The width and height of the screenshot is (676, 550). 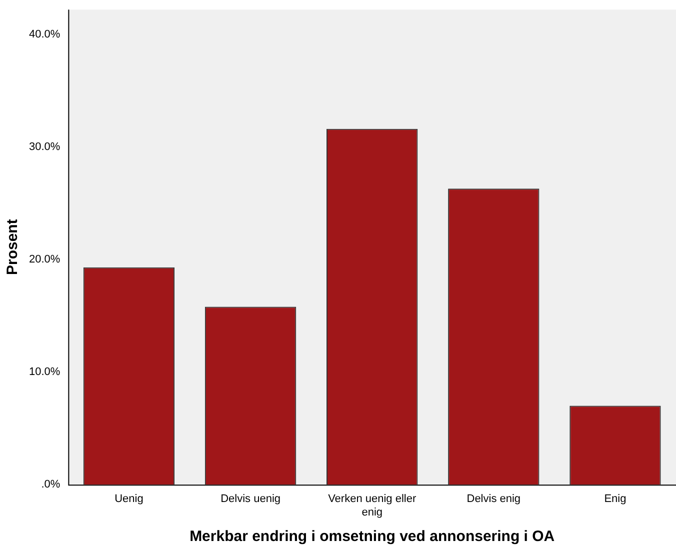 What do you see at coordinates (493, 499) in the screenshot?
I see `x-tick-label: Delvis enig` at bounding box center [493, 499].